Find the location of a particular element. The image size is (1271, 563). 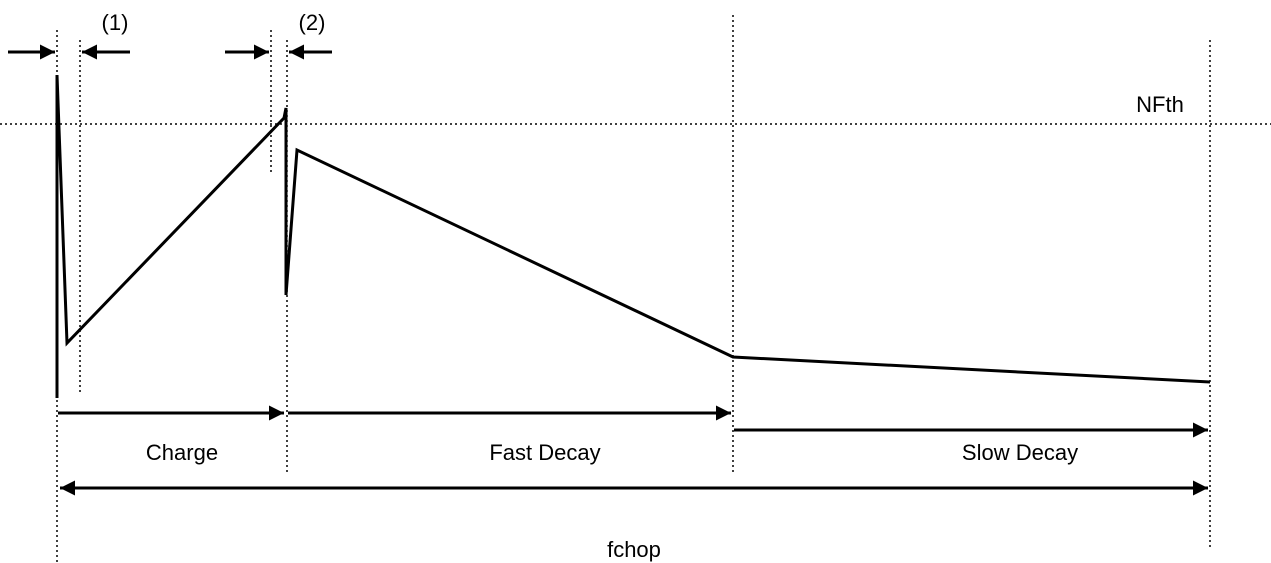

label: (1) is located at coordinates (115, 22).